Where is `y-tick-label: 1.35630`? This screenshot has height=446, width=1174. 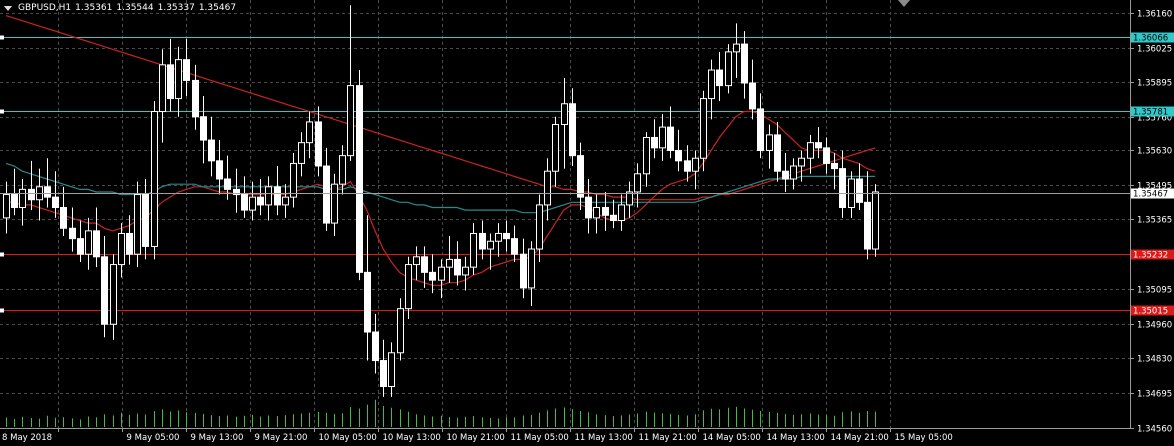
y-tick-label: 1.35630 is located at coordinates (1154, 152).